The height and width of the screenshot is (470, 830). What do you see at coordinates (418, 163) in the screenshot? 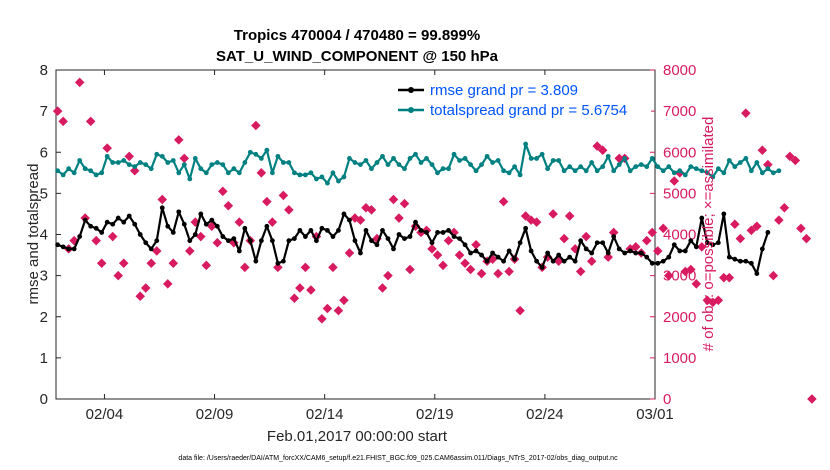
I see `totalspread-series` at bounding box center [418, 163].